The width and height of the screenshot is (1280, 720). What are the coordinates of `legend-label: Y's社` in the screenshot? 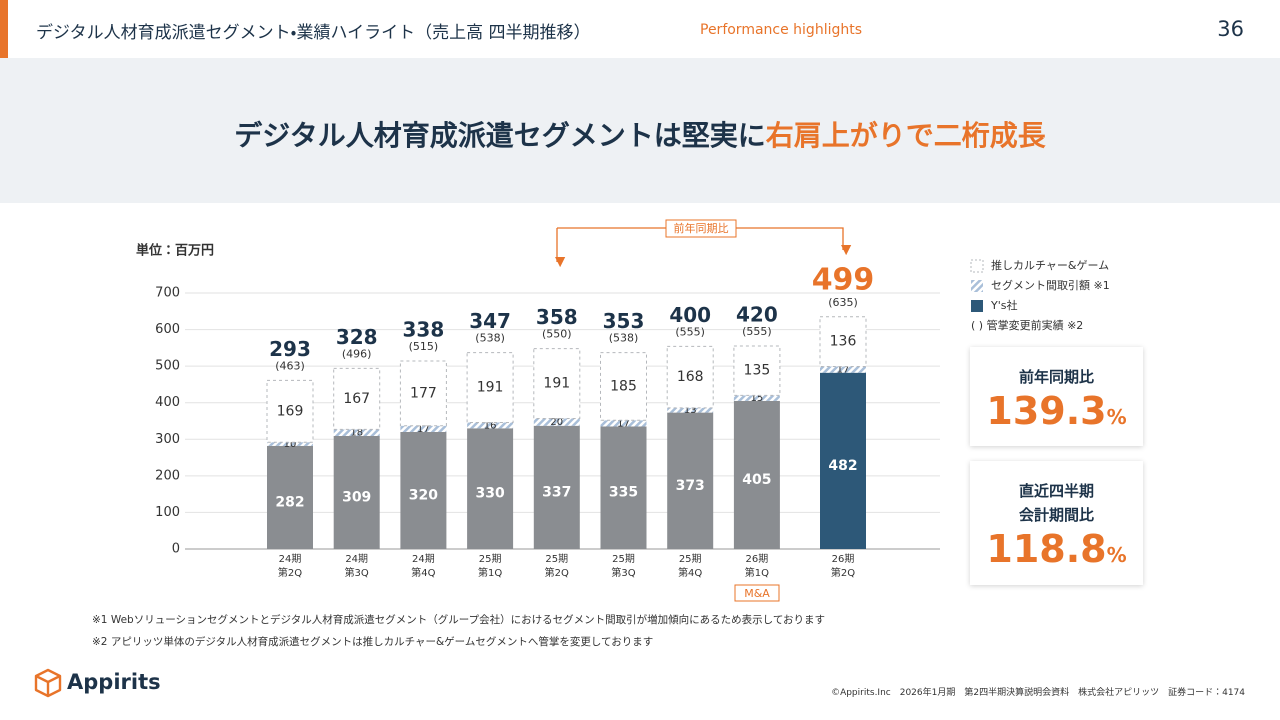 It's located at (1003, 305).